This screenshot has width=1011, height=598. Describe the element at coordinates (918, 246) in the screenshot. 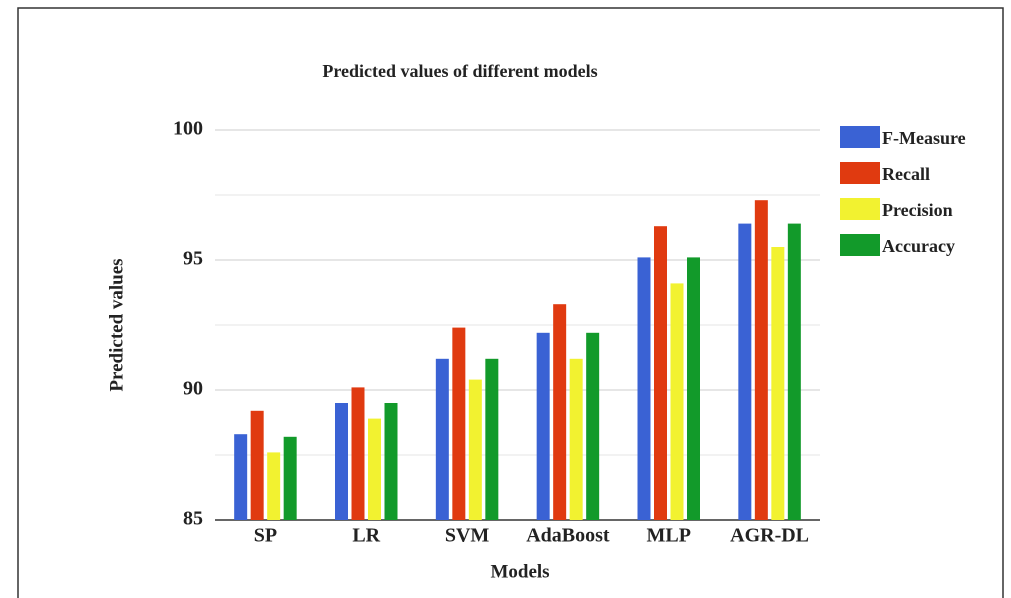

I see `legend-label: Accuracy` at that location.